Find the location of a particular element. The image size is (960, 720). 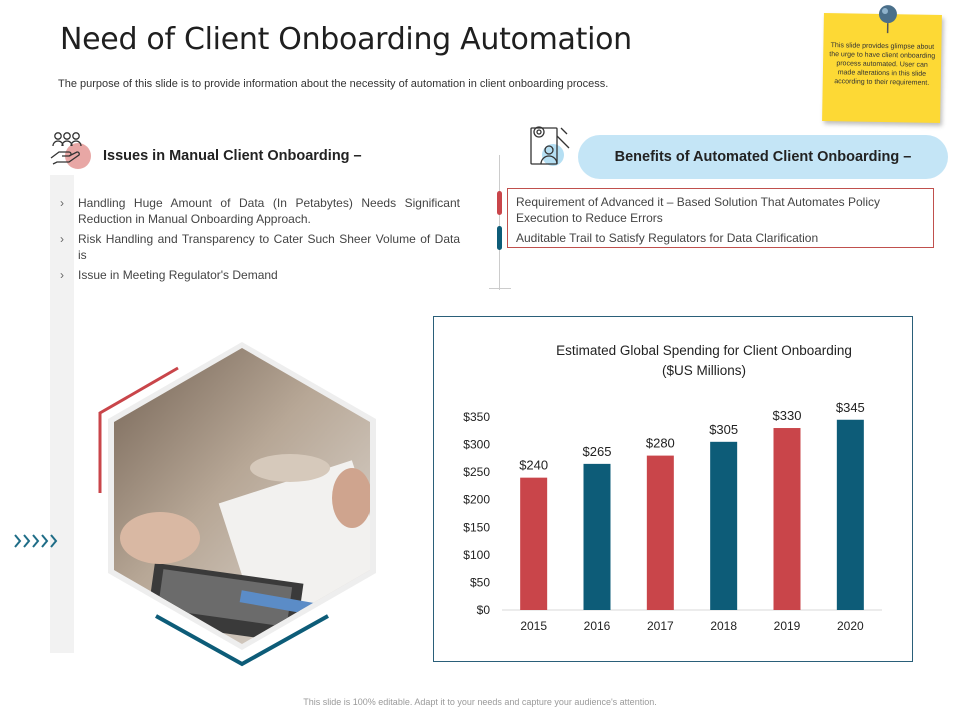

issues-heading: Issues in Manual Client Onboarding – is located at coordinates (232, 156).